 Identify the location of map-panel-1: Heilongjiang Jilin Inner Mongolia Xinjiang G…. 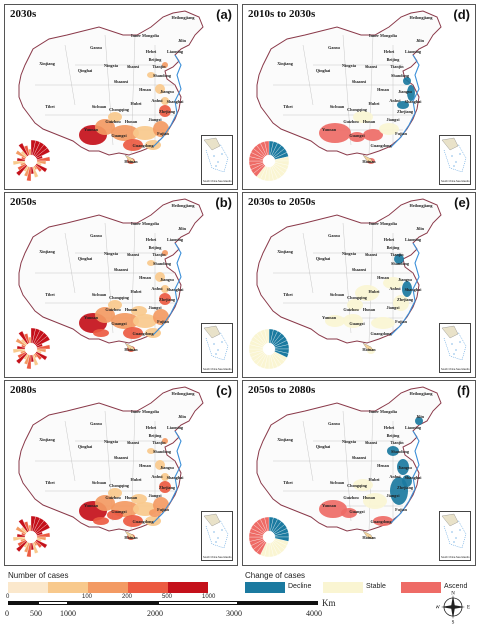
(359, 97).